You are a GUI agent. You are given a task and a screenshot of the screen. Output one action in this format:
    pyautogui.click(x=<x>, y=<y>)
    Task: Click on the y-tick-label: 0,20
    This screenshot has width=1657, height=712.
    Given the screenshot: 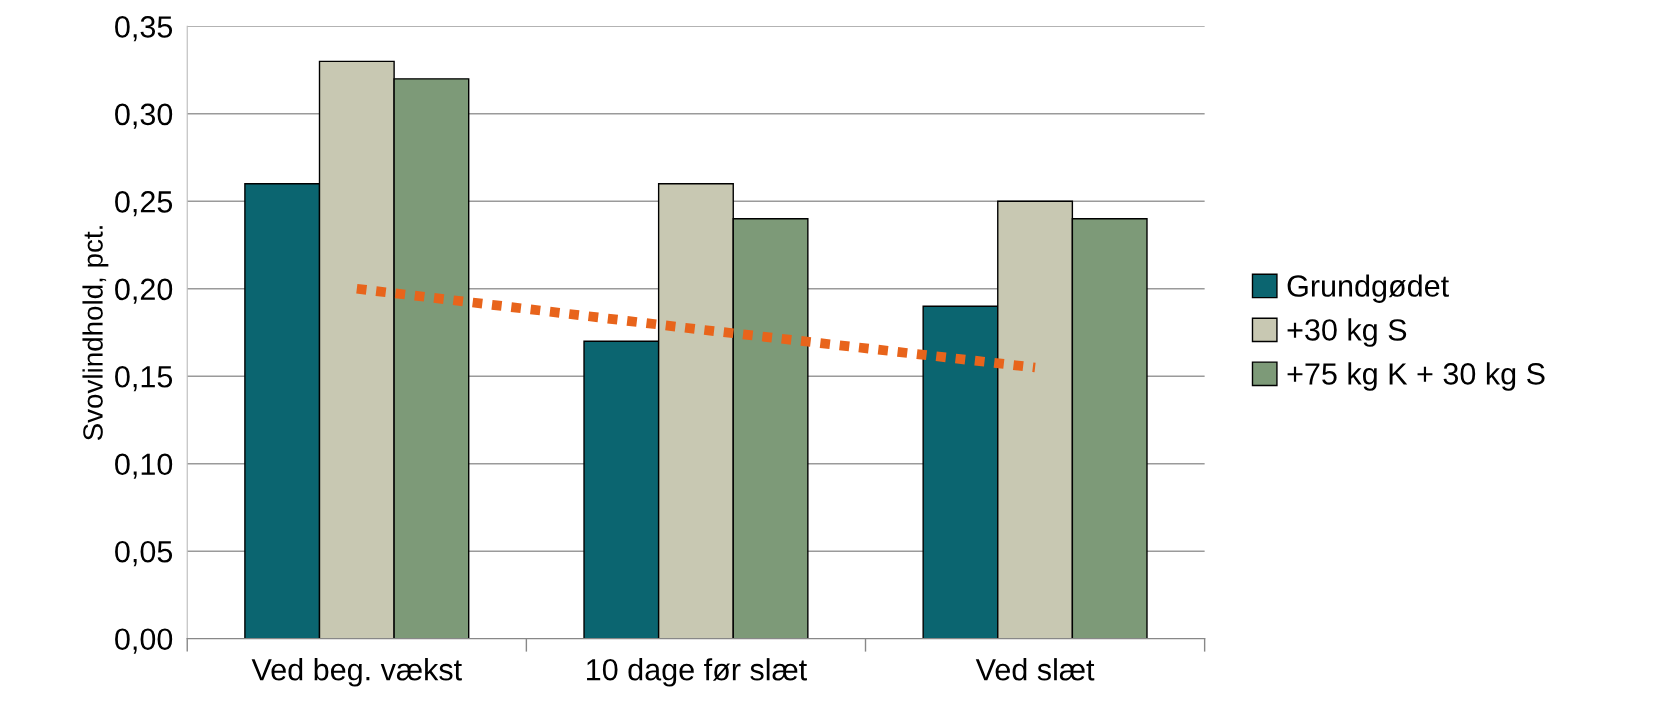 What is the action you would take?
    pyautogui.click(x=144, y=291)
    